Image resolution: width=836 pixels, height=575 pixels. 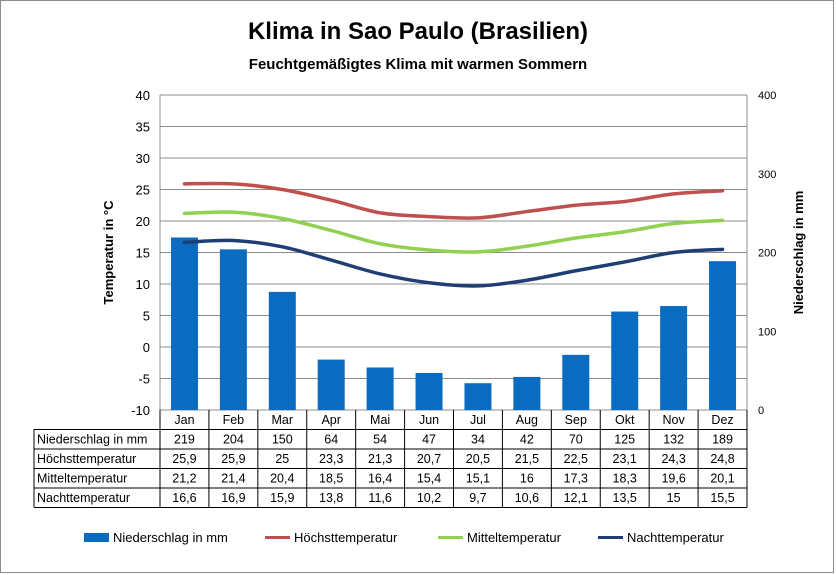 I want to click on legend-label: Mitteltemperatur, so click(x=514, y=537).